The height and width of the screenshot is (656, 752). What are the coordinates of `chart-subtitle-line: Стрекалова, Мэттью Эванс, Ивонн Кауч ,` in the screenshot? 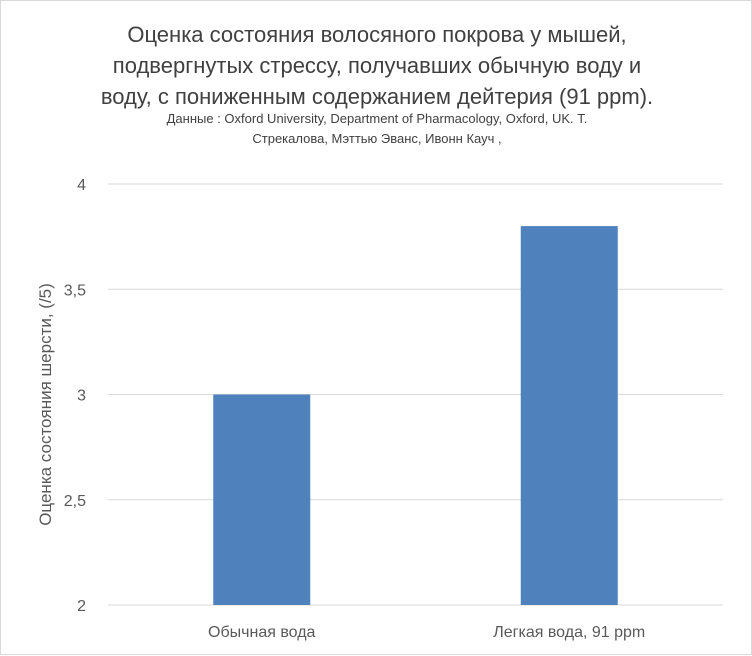 It's located at (377, 138).